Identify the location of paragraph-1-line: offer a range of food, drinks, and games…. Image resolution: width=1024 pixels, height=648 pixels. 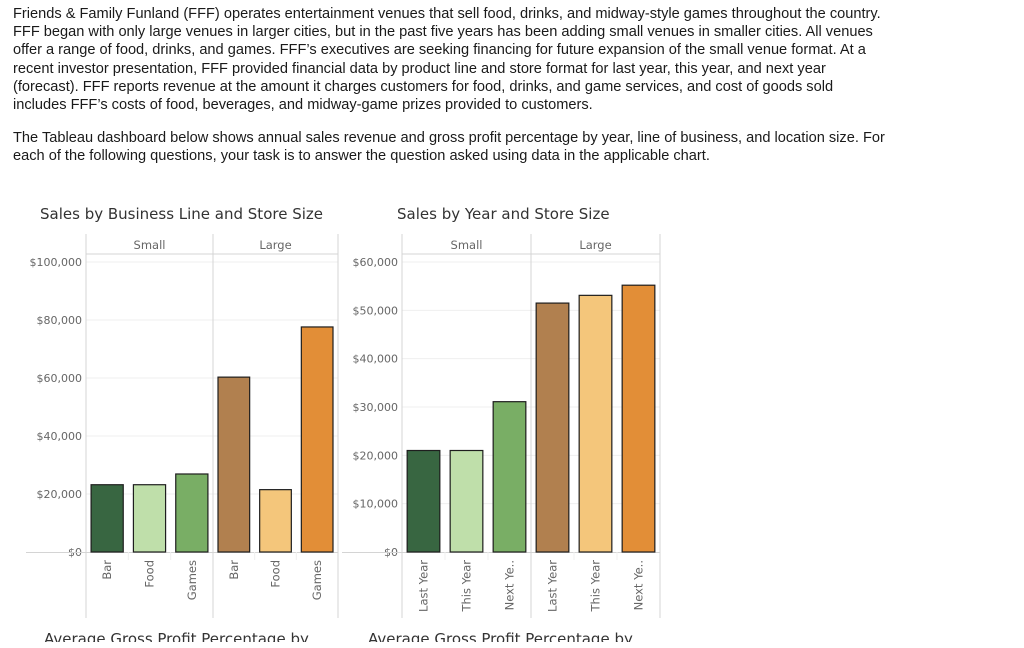
(439, 50).